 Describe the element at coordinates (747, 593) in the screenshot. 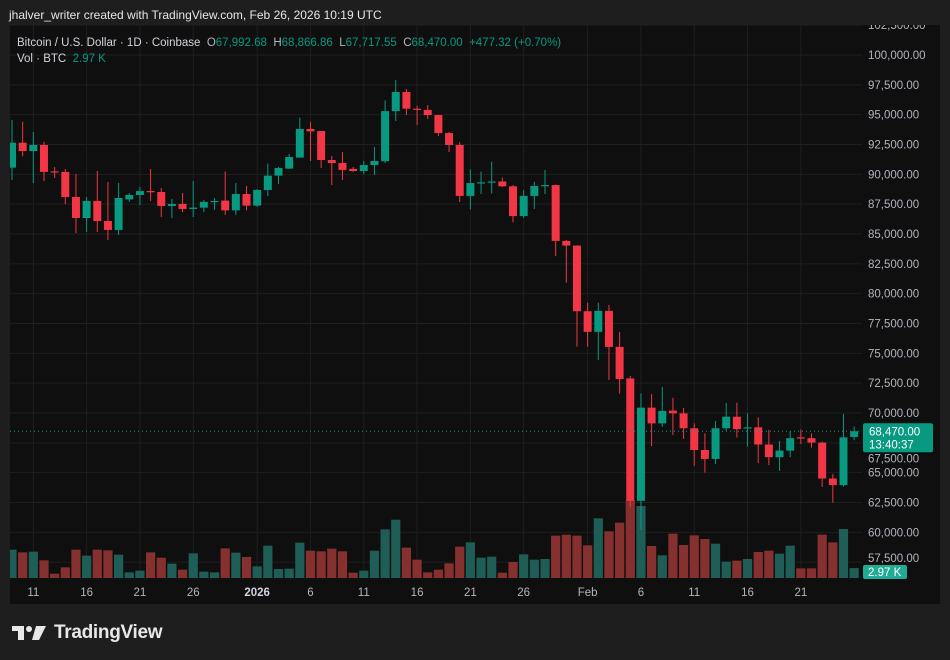

I see `time-tick-label: 16` at that location.